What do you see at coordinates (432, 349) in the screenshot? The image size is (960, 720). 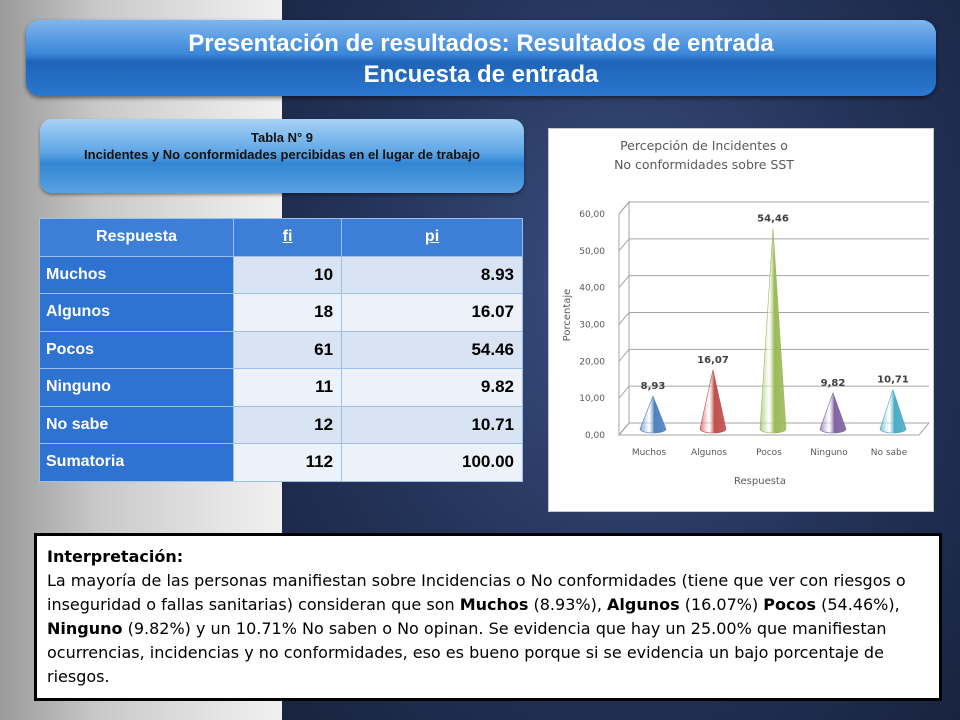 I see `row-percentage: 54.46` at bounding box center [432, 349].